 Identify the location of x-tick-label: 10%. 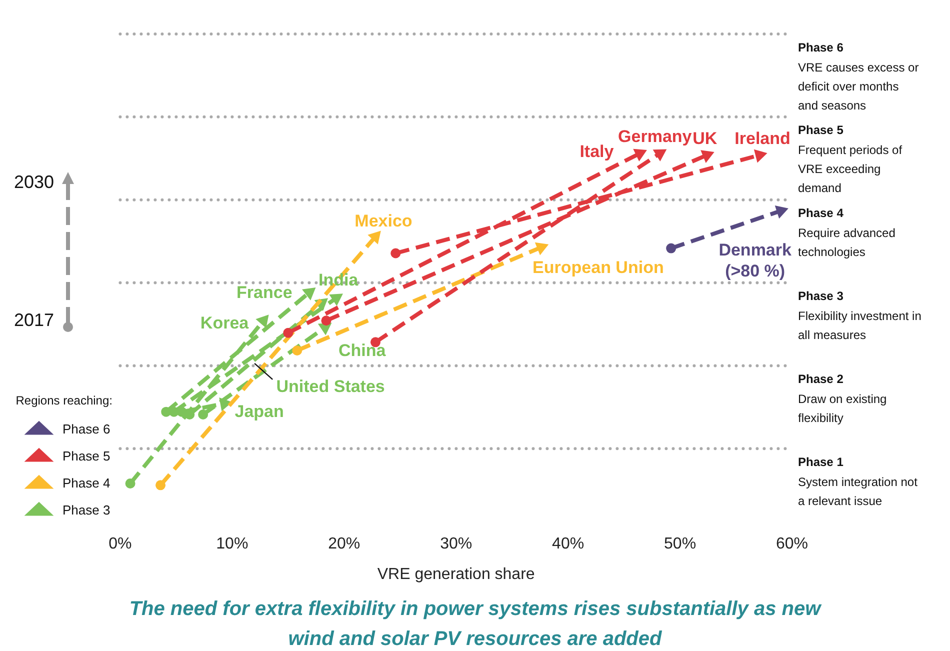
(232, 544).